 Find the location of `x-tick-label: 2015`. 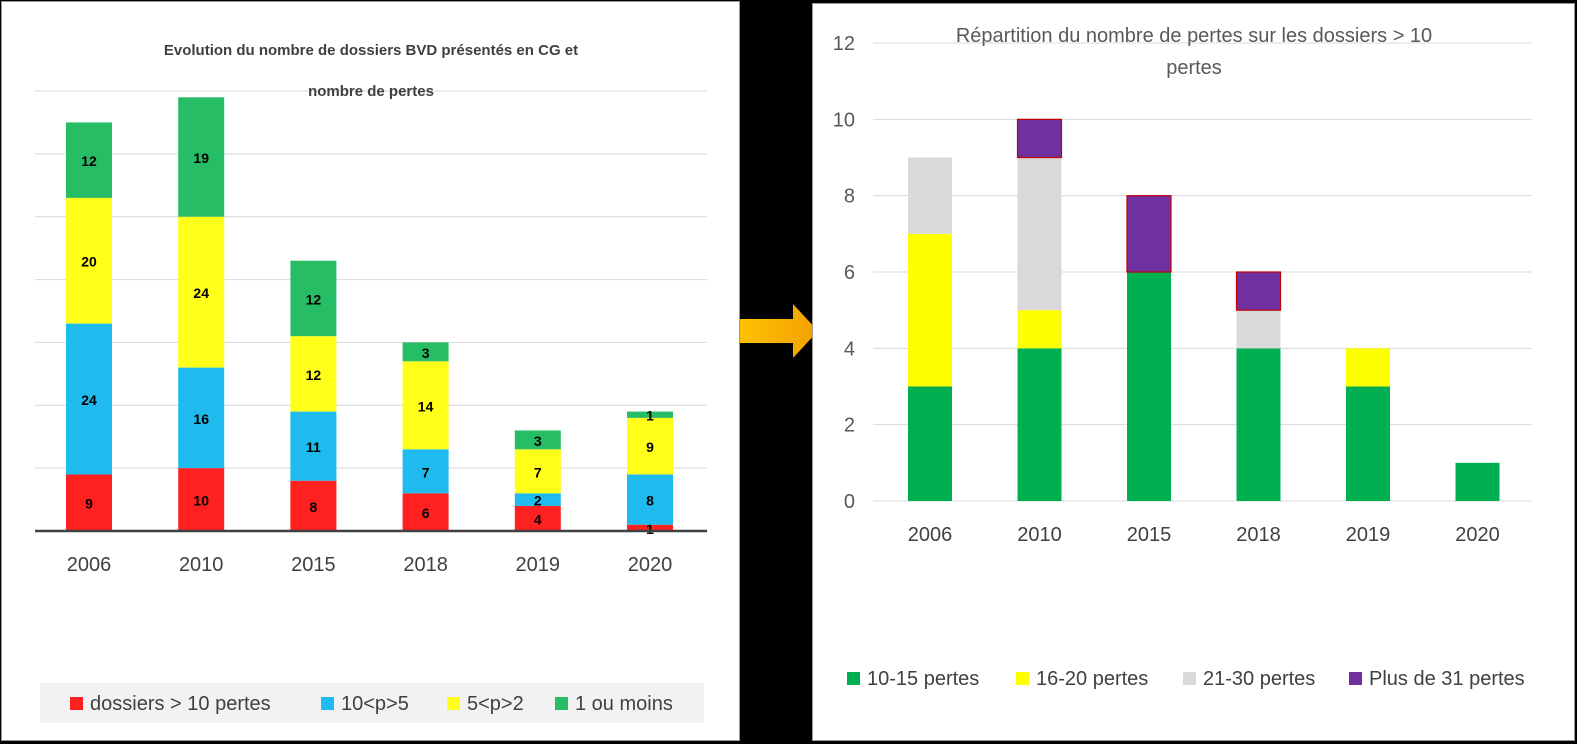

x-tick-label: 2015 is located at coordinates (313, 565).